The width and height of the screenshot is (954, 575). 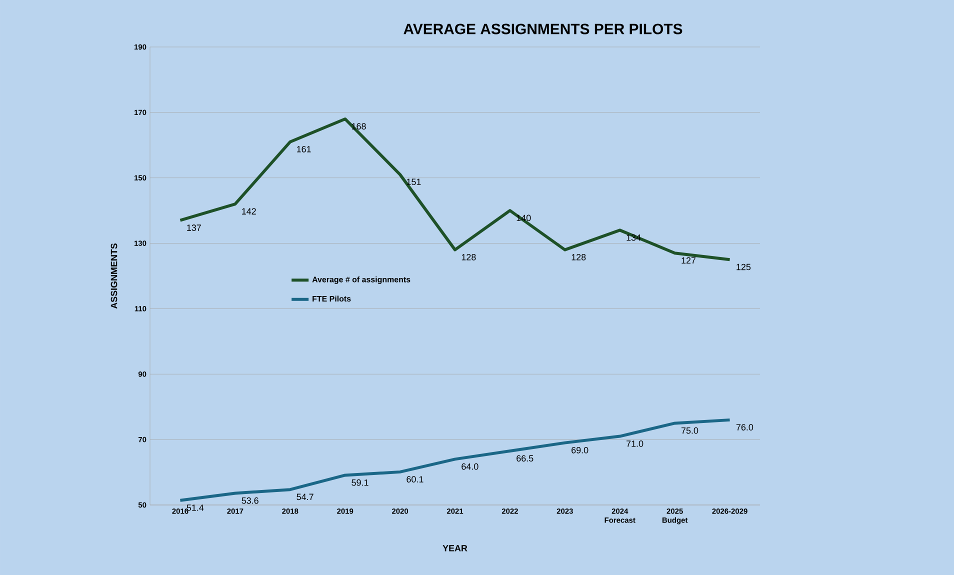 I want to click on data-label: 75.0, so click(x=689, y=430).